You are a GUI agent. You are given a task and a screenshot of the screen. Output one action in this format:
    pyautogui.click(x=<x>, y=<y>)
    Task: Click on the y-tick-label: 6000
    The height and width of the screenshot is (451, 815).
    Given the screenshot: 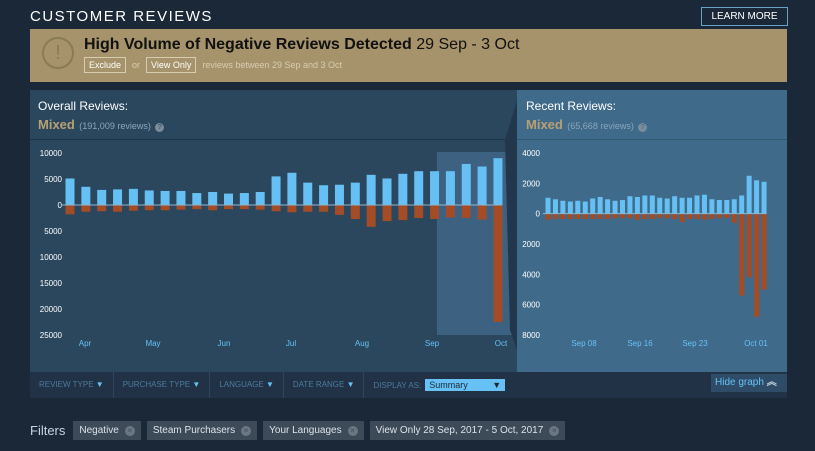 What is the action you would take?
    pyautogui.click(x=531, y=305)
    